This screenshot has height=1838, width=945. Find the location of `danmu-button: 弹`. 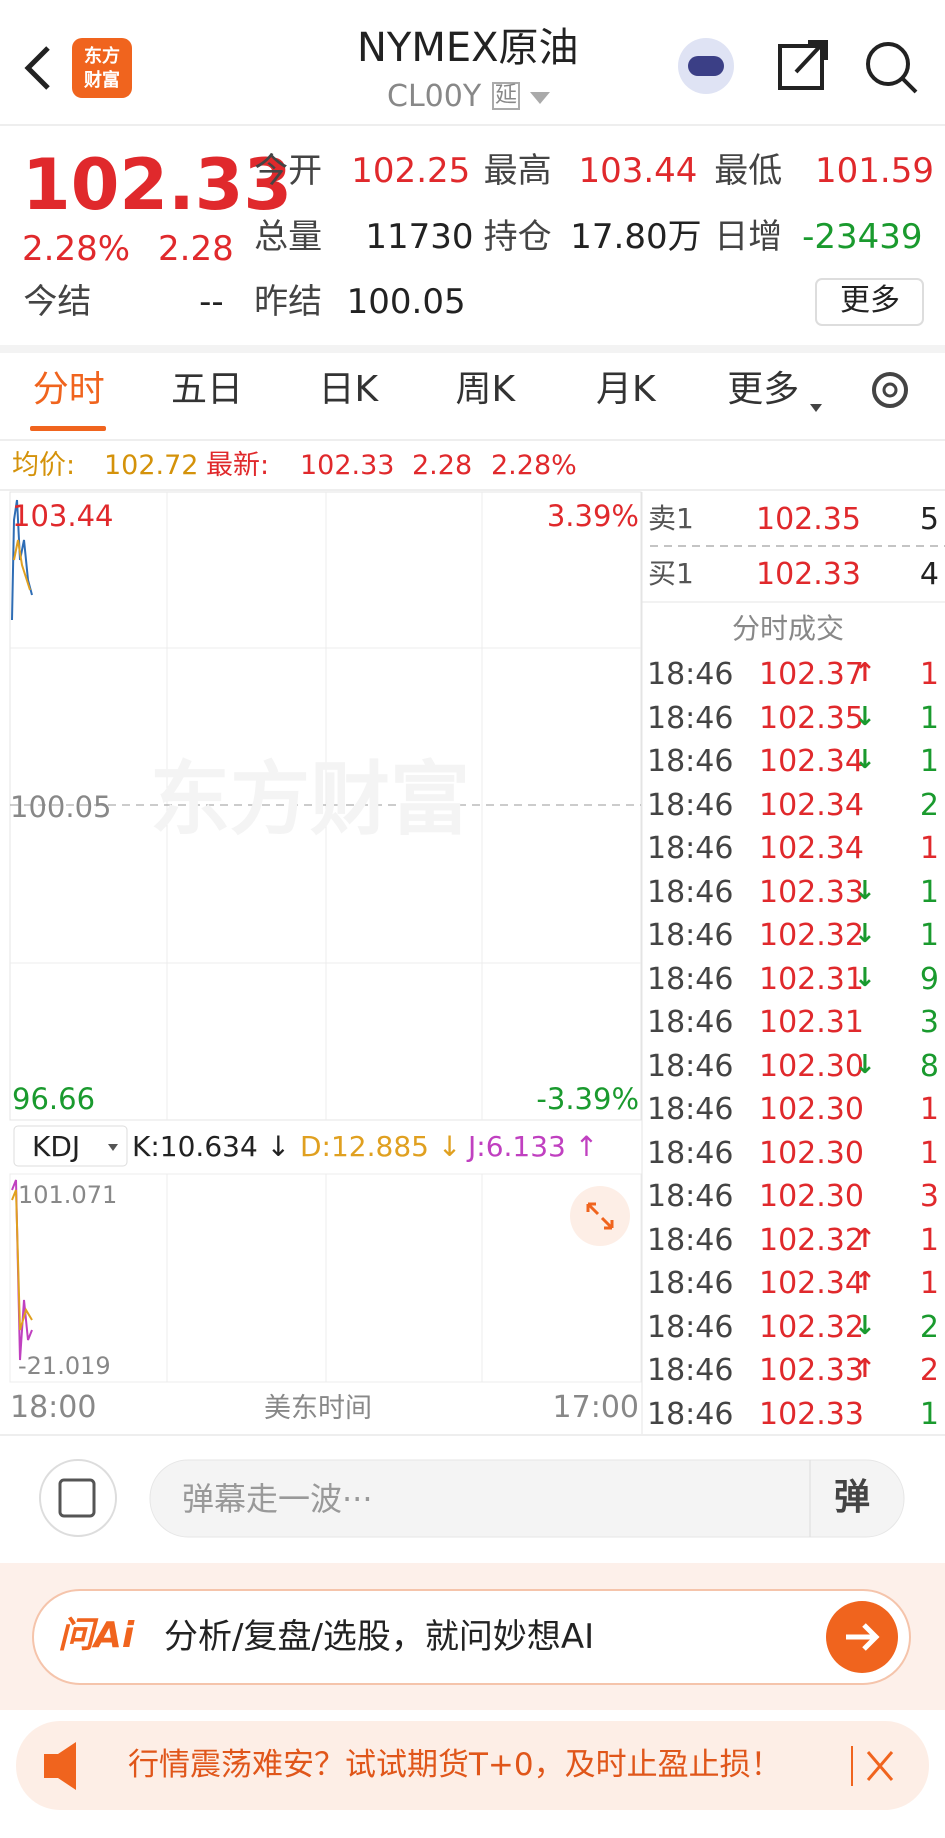

danmu-button: 弹 is located at coordinates (852, 1497).